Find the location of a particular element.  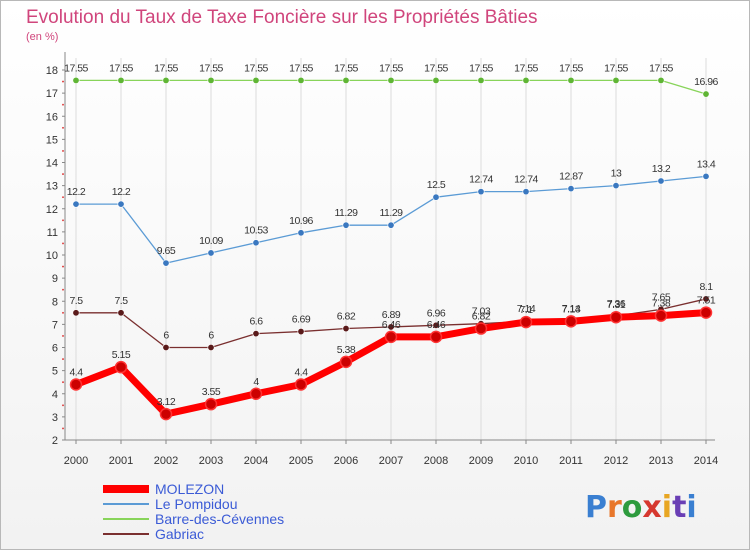

x-tick-label: 2000 is located at coordinates (76, 461).